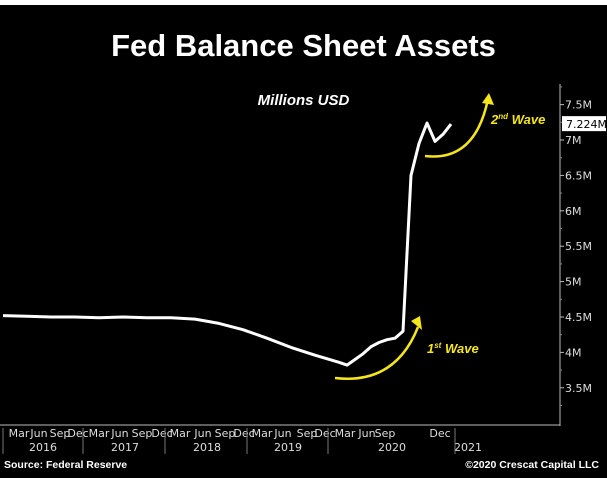 The image size is (607, 478). I want to click on x-year-label: 2016, so click(43, 447).